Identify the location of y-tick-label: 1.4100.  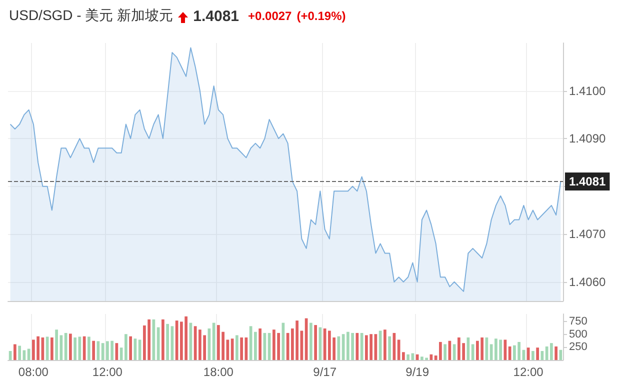
(587, 91).